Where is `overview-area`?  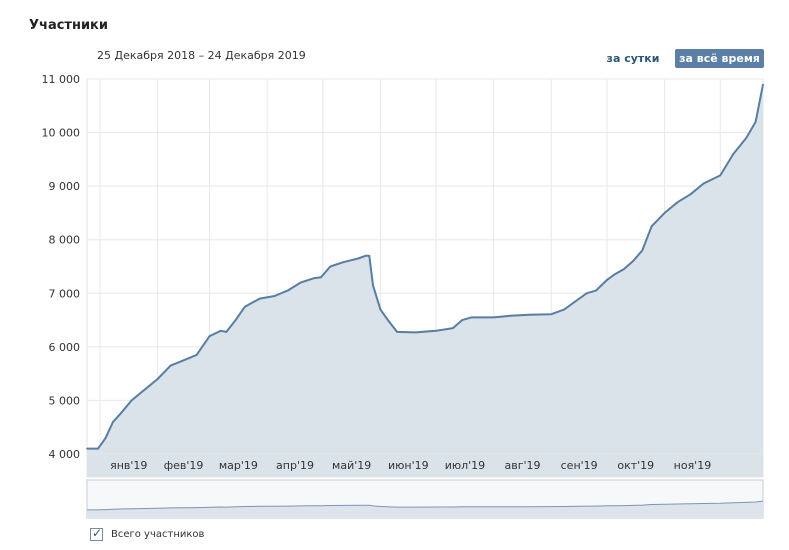 overview-area is located at coordinates (425, 509).